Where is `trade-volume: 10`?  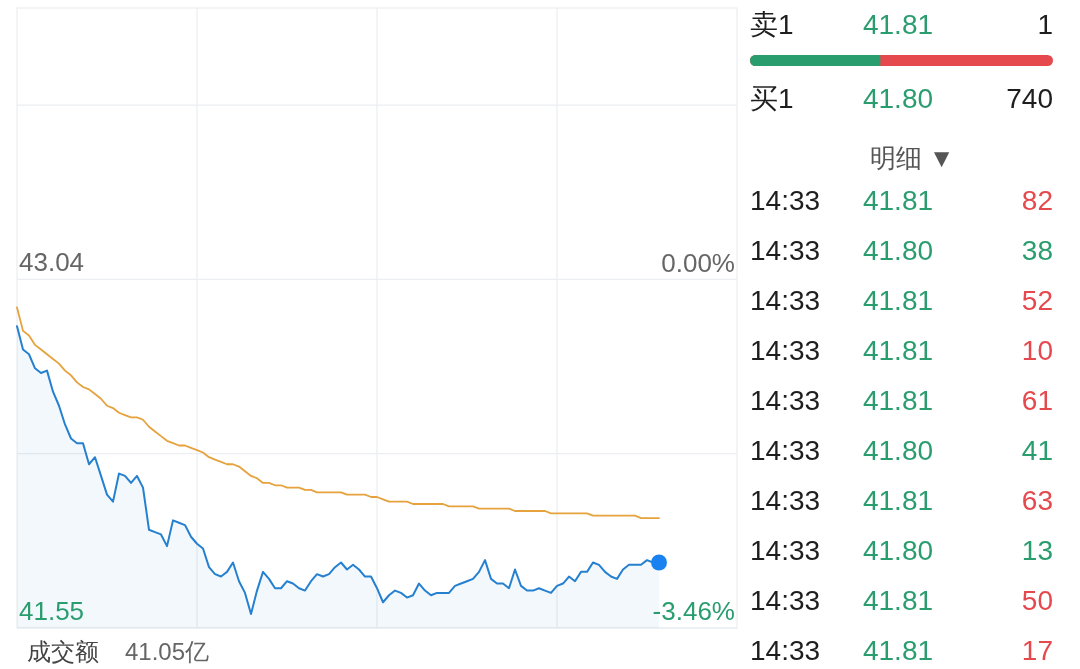 trade-volume: 10 is located at coordinates (1037, 350).